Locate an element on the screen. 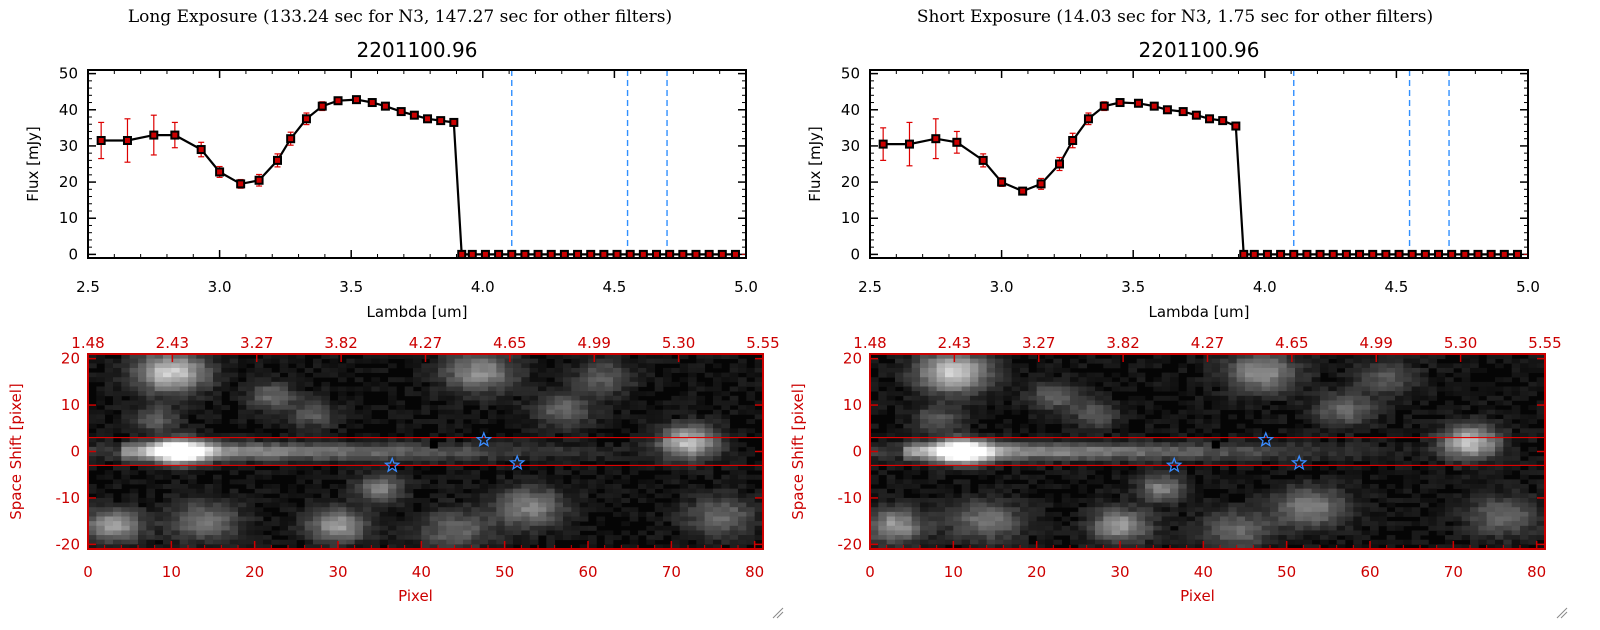 The image size is (1600, 630). wavelength-tick-label: 2.43 is located at coordinates (172, 343).